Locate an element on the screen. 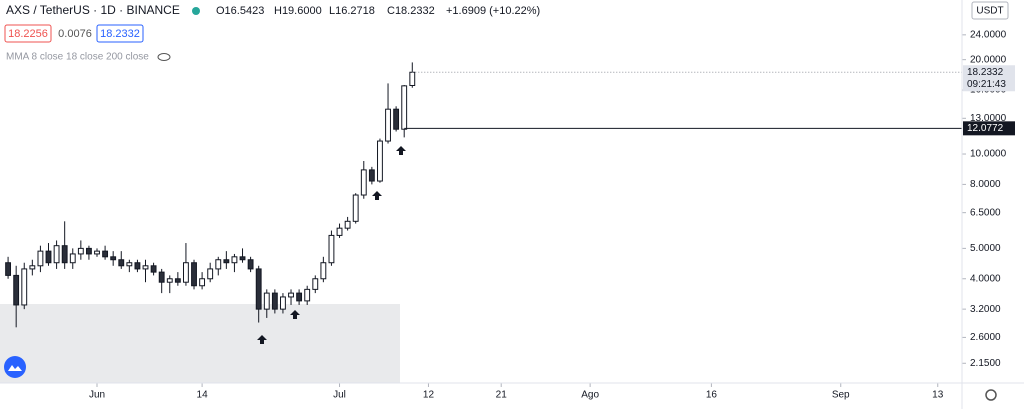 This screenshot has height=409, width=1024. eye-icon is located at coordinates (164, 57).